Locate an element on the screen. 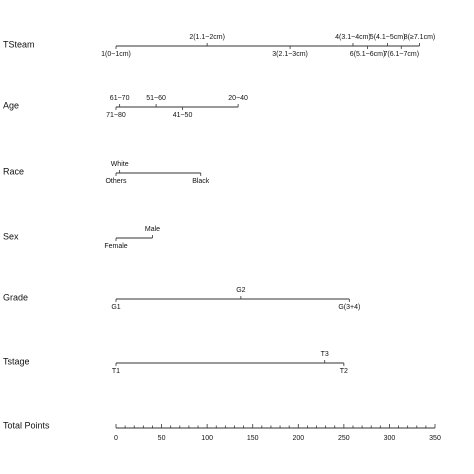  total-points-tick-label-250: 250 is located at coordinates (344, 438).